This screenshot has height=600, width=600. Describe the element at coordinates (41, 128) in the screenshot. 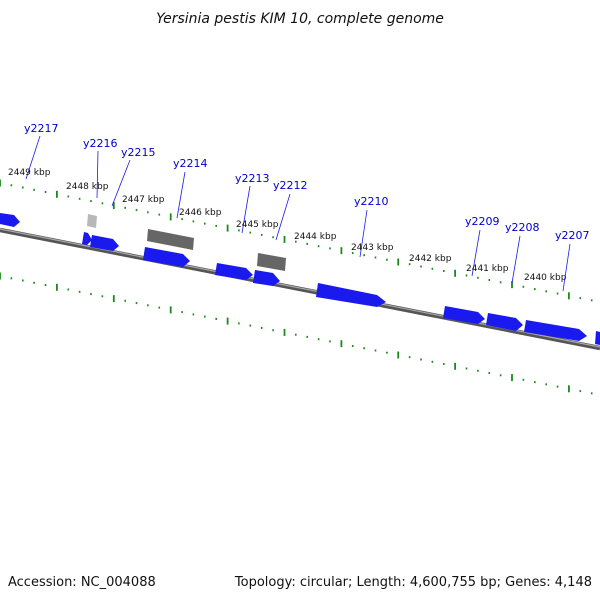

I see `gene-label: y2217` at that location.